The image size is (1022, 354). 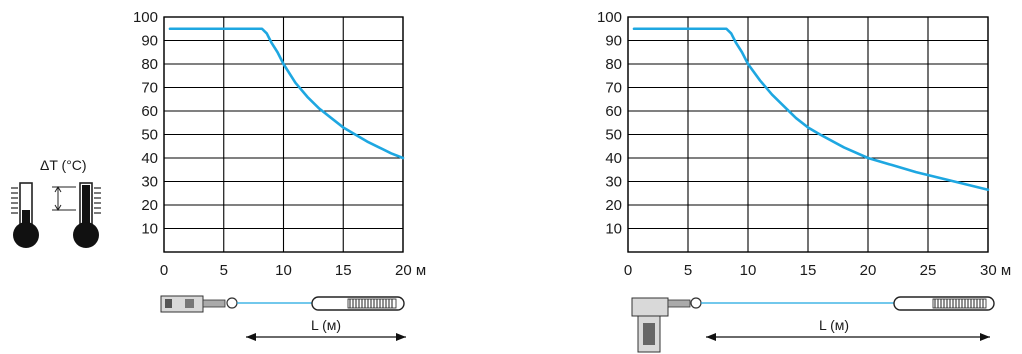 I want to click on delta-t-label: ΔT (°C), so click(x=63, y=165).